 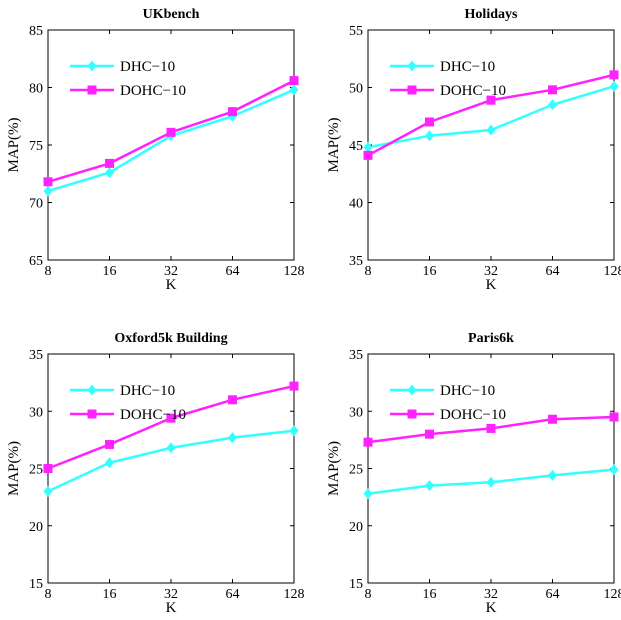 I want to click on chart-title: Paris6k, so click(x=491, y=338).